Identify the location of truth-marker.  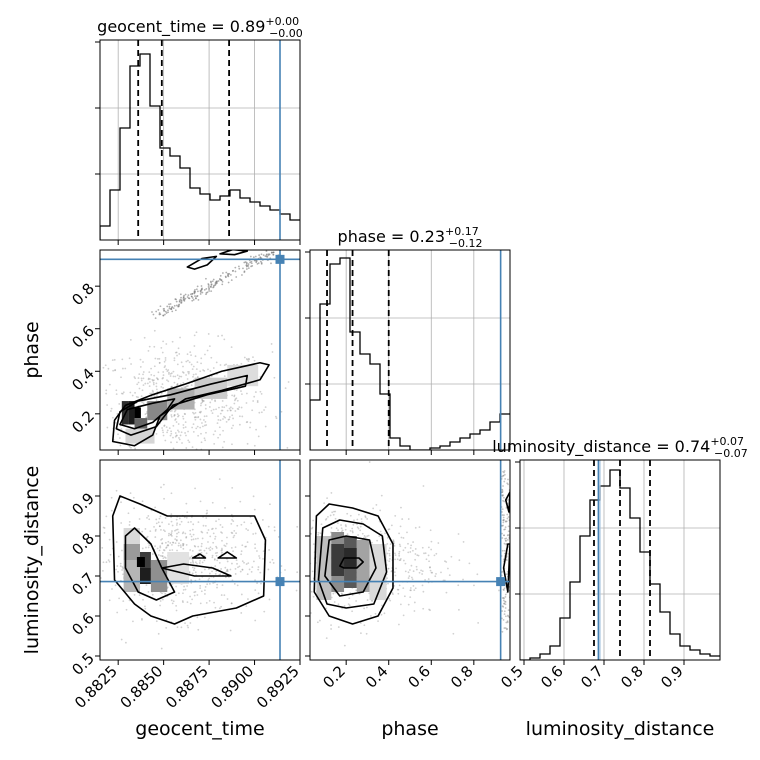
(280, 582).